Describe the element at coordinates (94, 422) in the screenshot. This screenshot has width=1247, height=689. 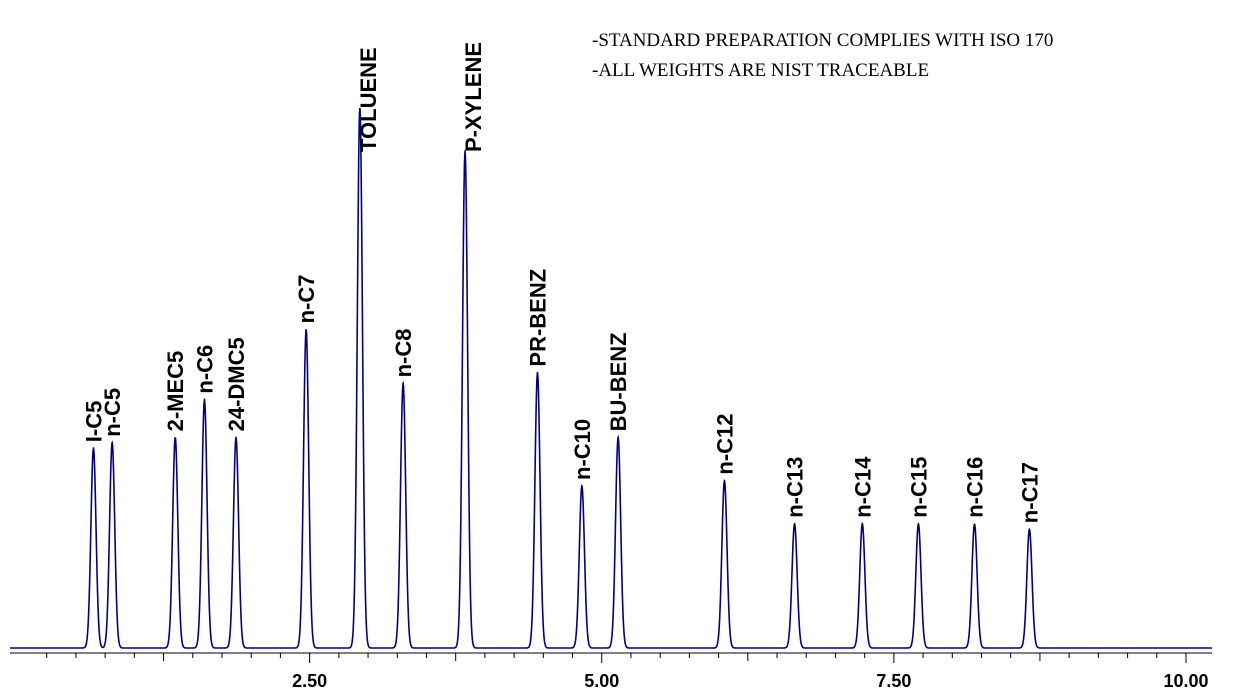
I see `peak-label: I-C5` at that location.